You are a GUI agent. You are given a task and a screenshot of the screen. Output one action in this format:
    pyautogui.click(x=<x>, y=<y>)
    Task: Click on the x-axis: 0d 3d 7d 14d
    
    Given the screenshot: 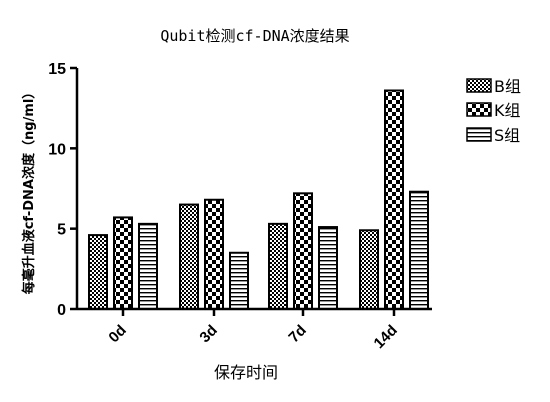 What is the action you would take?
    pyautogui.click(x=254, y=329)
    